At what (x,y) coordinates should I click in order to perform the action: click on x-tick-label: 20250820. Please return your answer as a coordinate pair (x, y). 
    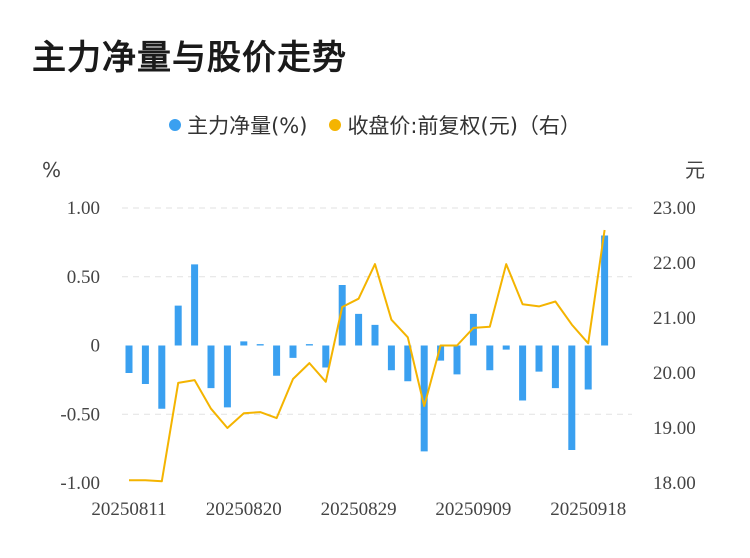
    Looking at the image, I should click on (244, 509).